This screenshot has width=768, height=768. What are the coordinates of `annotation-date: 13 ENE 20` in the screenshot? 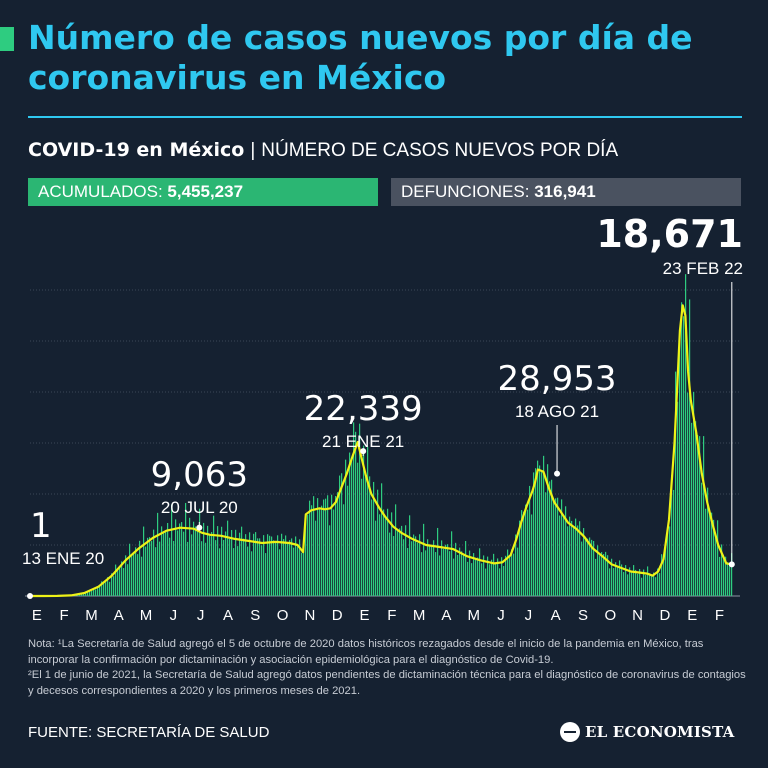 It's located at (63, 558).